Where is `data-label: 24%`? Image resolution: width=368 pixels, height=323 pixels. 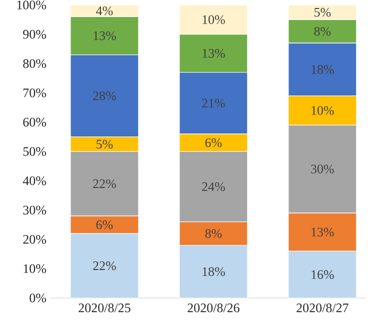 data-label: 24% is located at coordinates (213, 187).